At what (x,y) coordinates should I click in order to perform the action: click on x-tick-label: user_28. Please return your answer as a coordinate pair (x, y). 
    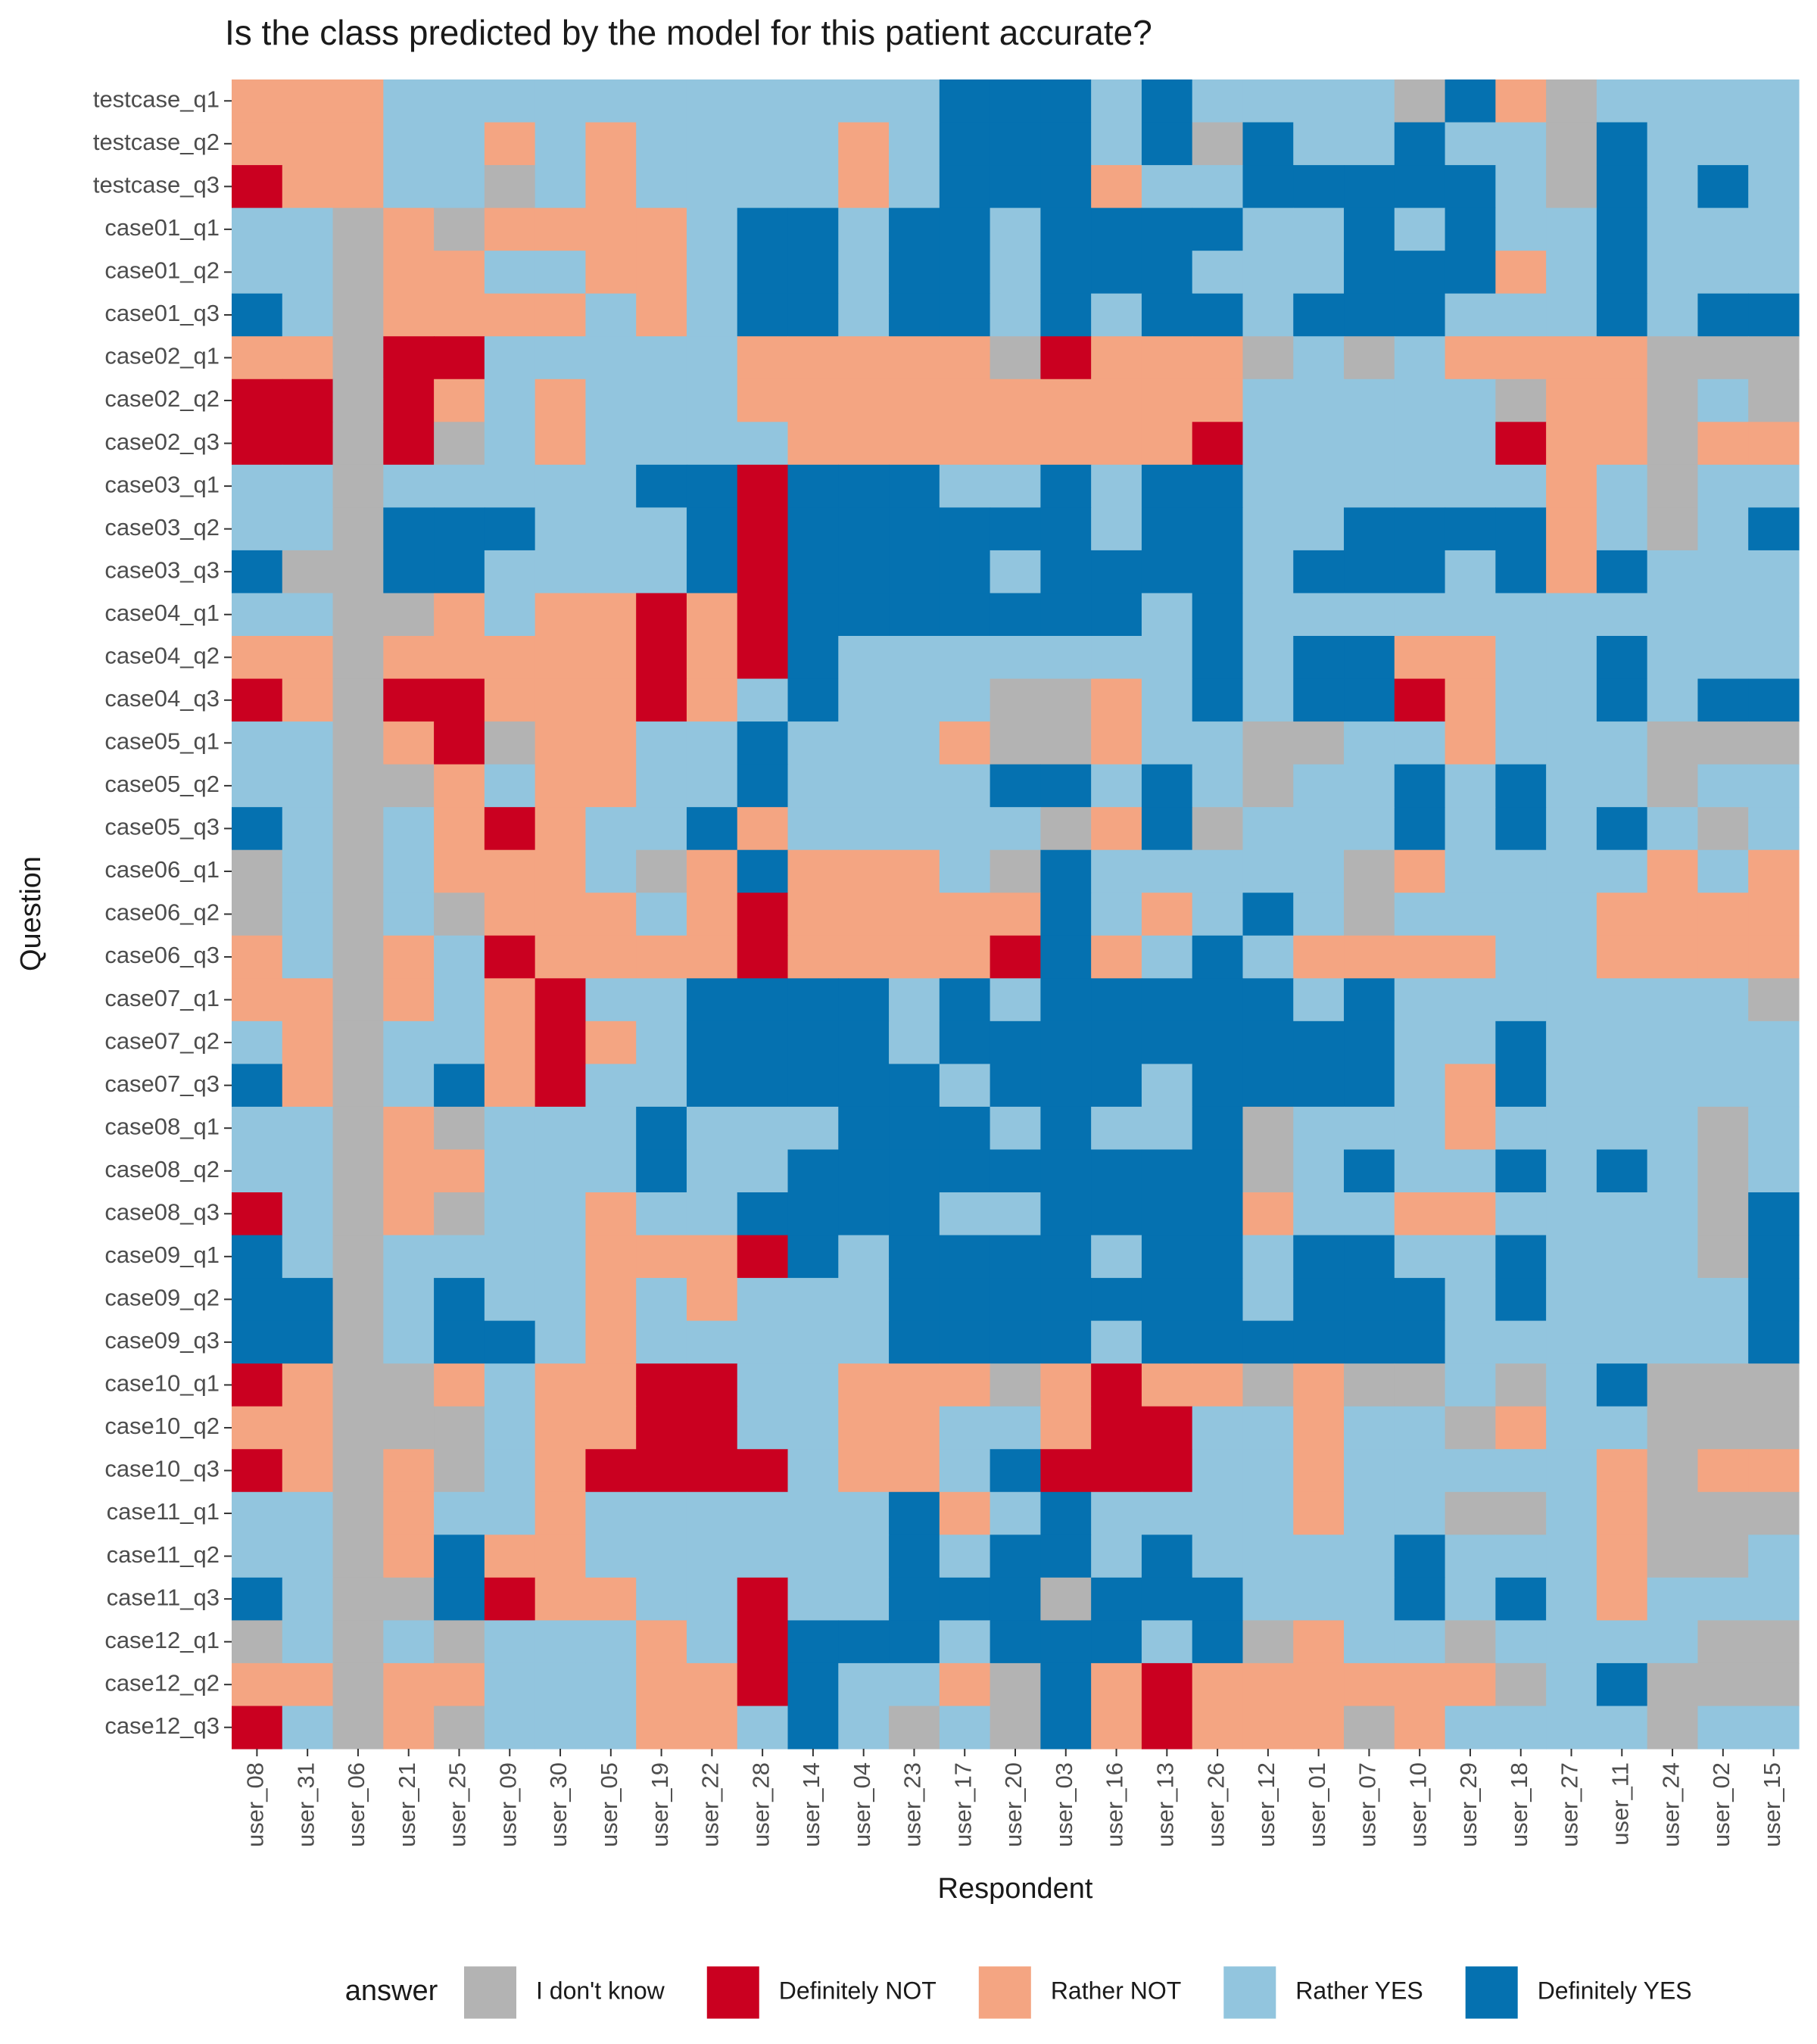
    Looking at the image, I should click on (760, 1804).